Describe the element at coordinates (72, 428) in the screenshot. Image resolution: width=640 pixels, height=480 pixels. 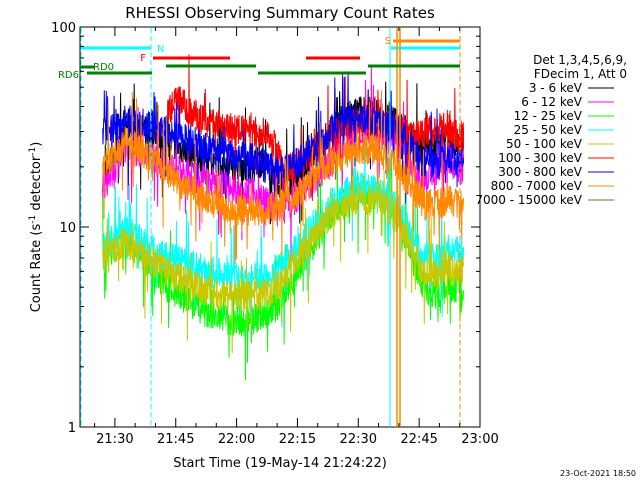
I see `y-tick-label: 1` at that location.